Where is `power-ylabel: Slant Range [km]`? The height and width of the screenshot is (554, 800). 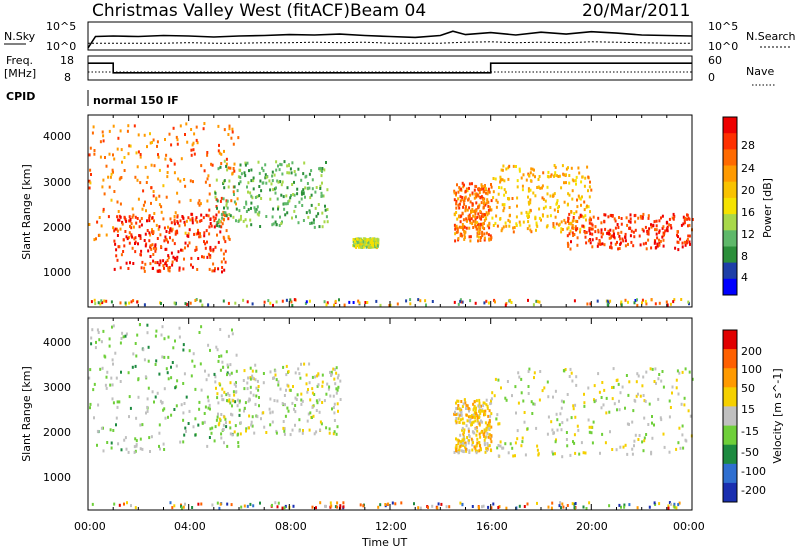 power-ylabel: Slant Range [km] is located at coordinates (26, 212).